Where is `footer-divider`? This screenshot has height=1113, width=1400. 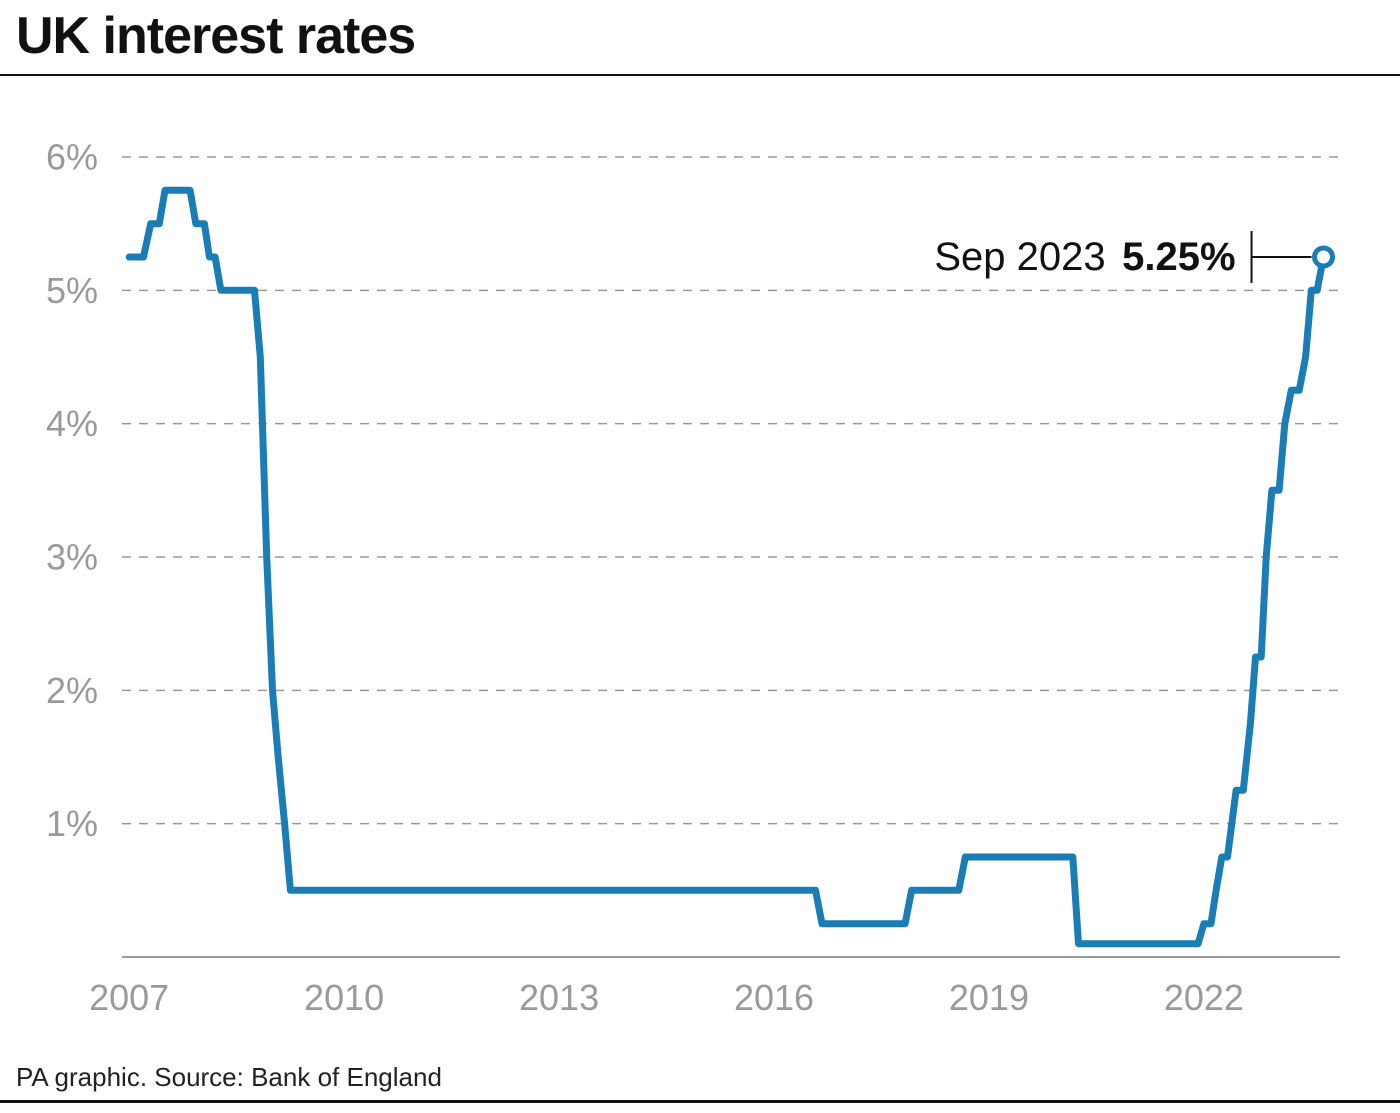 footer-divider is located at coordinates (700, 1101).